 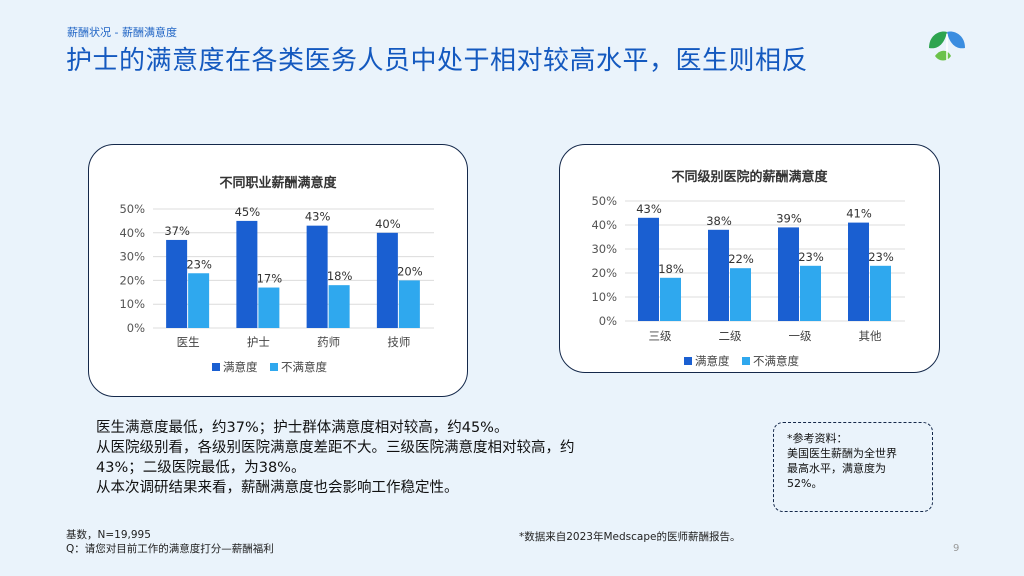 I want to click on leaf-logo-icon, so click(x=947, y=46).